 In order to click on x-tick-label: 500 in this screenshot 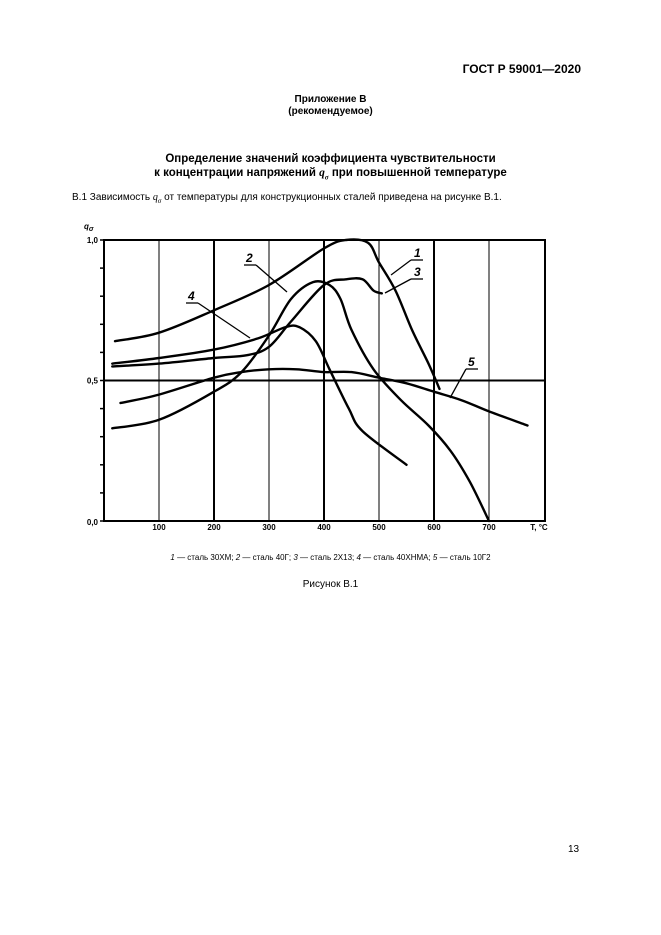, I will do `click(379, 527)`.